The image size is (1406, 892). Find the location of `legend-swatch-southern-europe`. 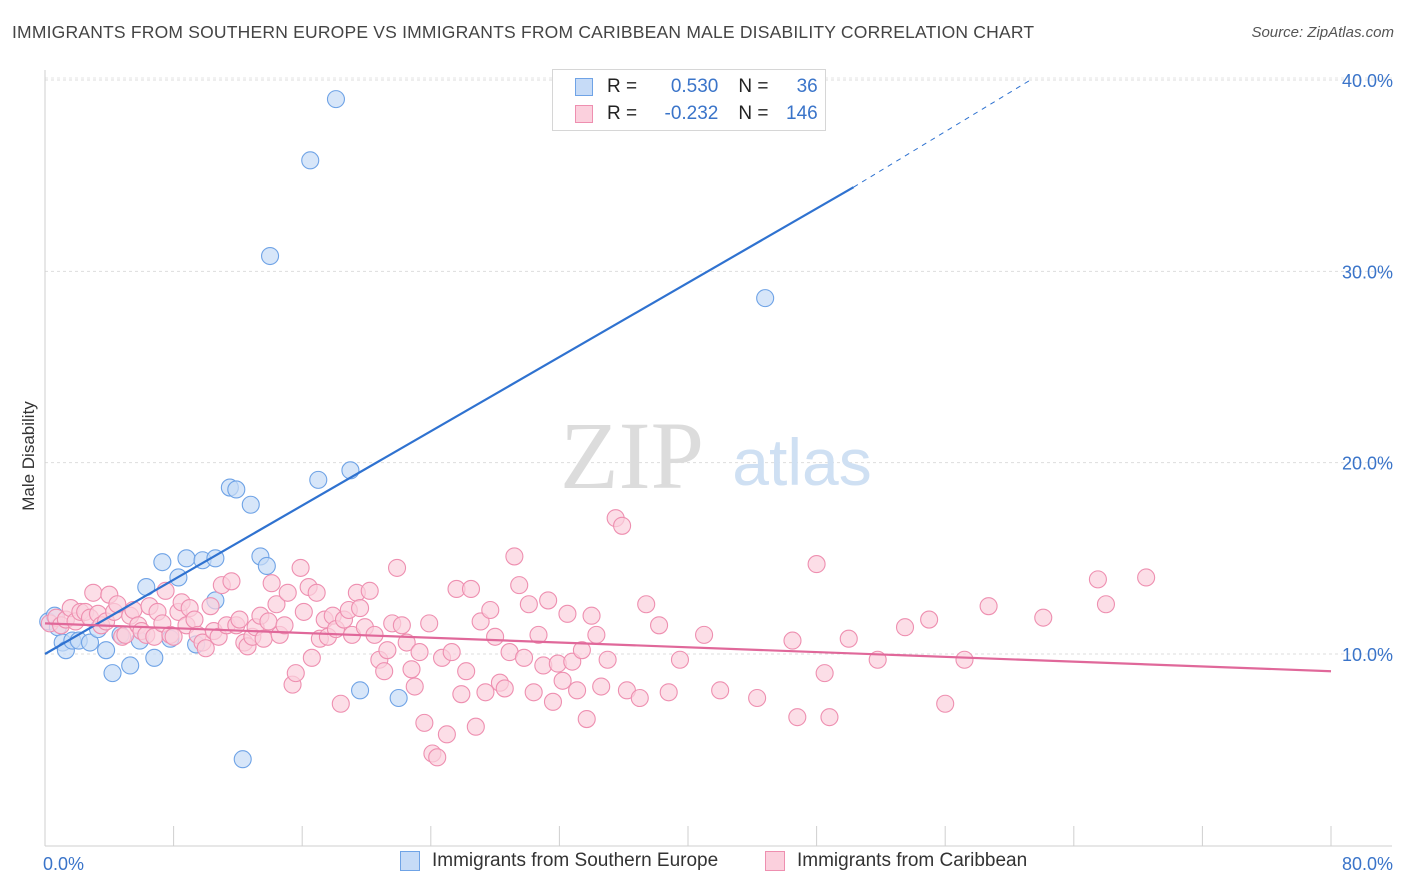

legend-swatch-southern-europe is located at coordinates (584, 87).